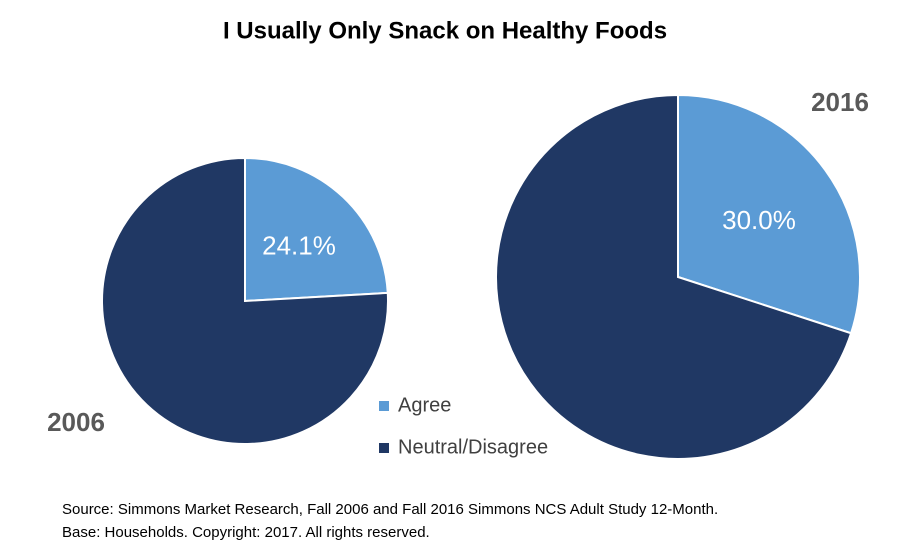  Describe the element at coordinates (473, 447) in the screenshot. I see `legend-label: Neutral/Disagree` at that location.